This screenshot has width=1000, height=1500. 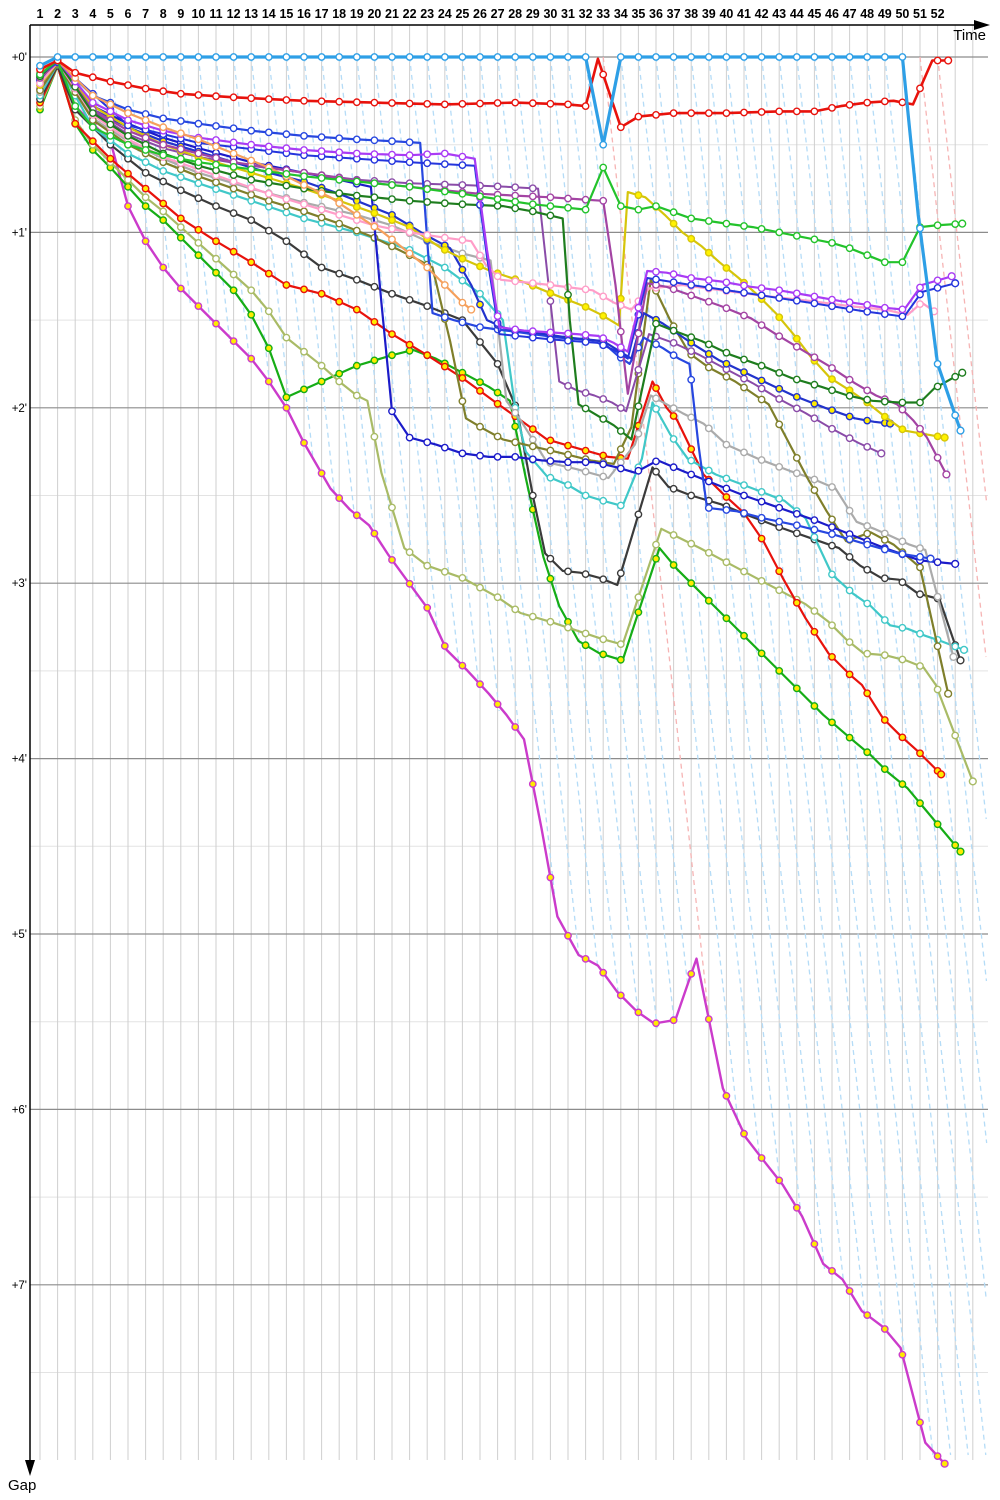 I want to click on y-tick-label: +4', so click(x=19, y=760).